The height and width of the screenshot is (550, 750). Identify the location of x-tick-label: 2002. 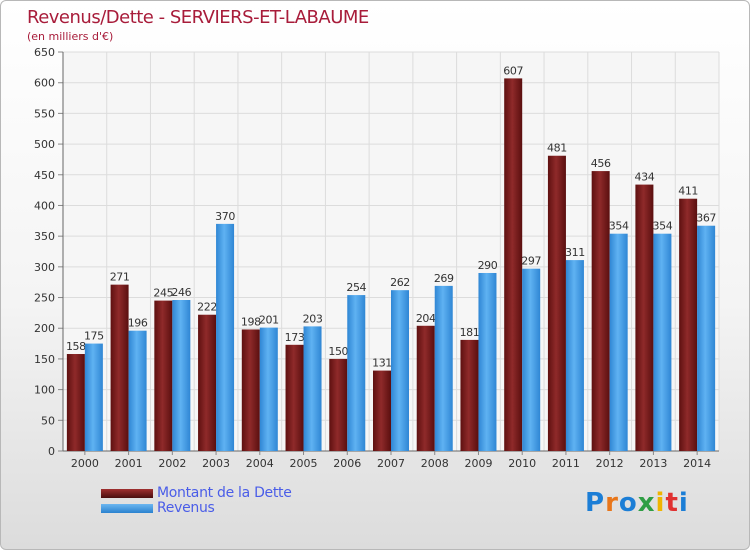
(172, 463).